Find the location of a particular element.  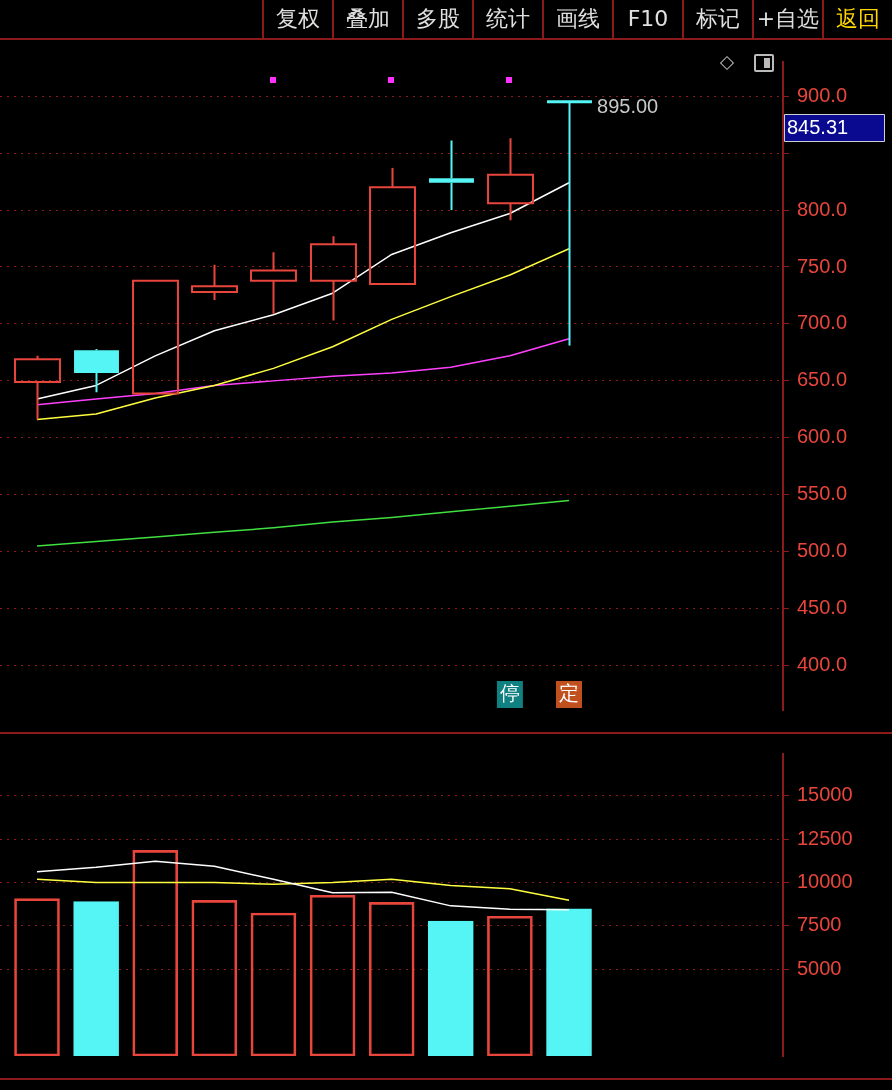

text: 统计 is located at coordinates (507, 19).